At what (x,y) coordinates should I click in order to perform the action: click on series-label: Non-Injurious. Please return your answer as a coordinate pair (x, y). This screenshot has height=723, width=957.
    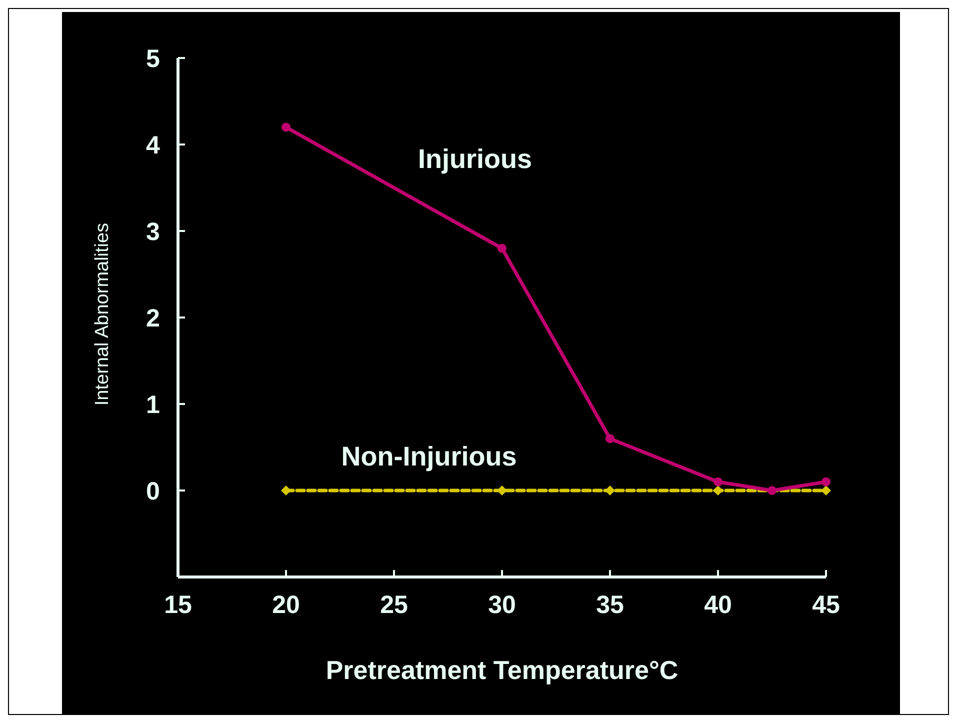
    Looking at the image, I should click on (429, 457).